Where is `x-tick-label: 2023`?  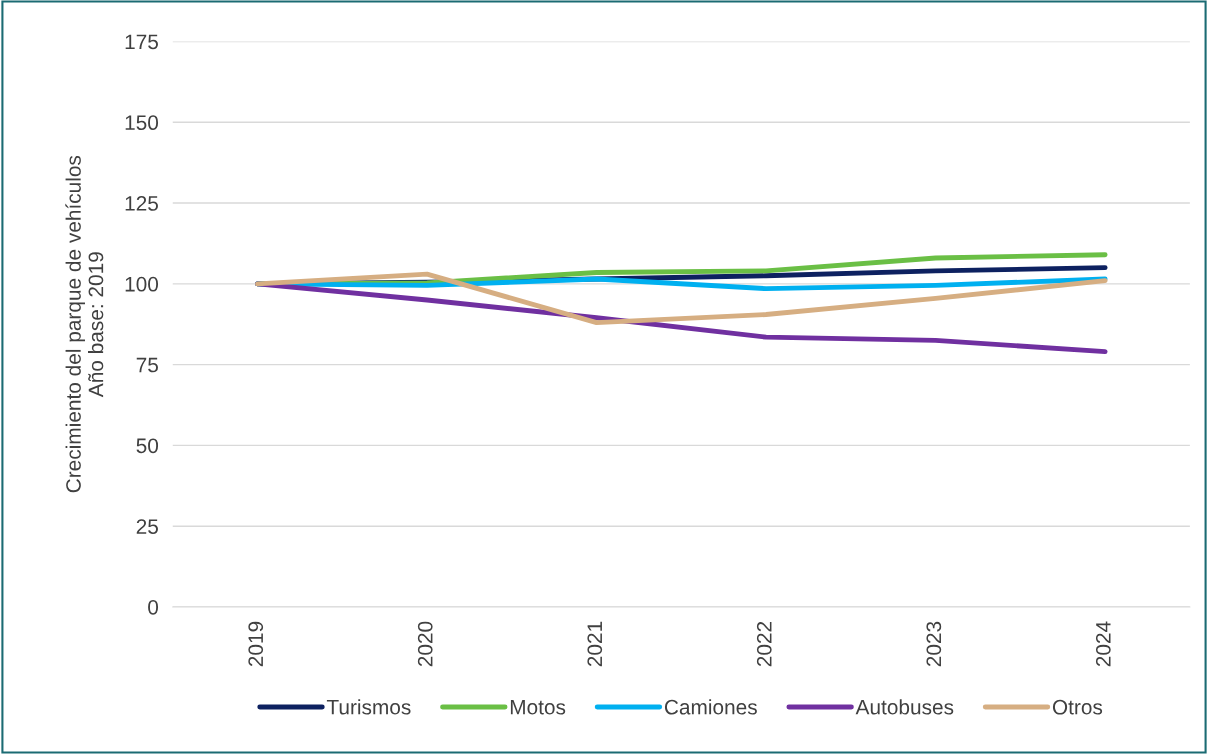
x-tick-label: 2023 is located at coordinates (934, 644).